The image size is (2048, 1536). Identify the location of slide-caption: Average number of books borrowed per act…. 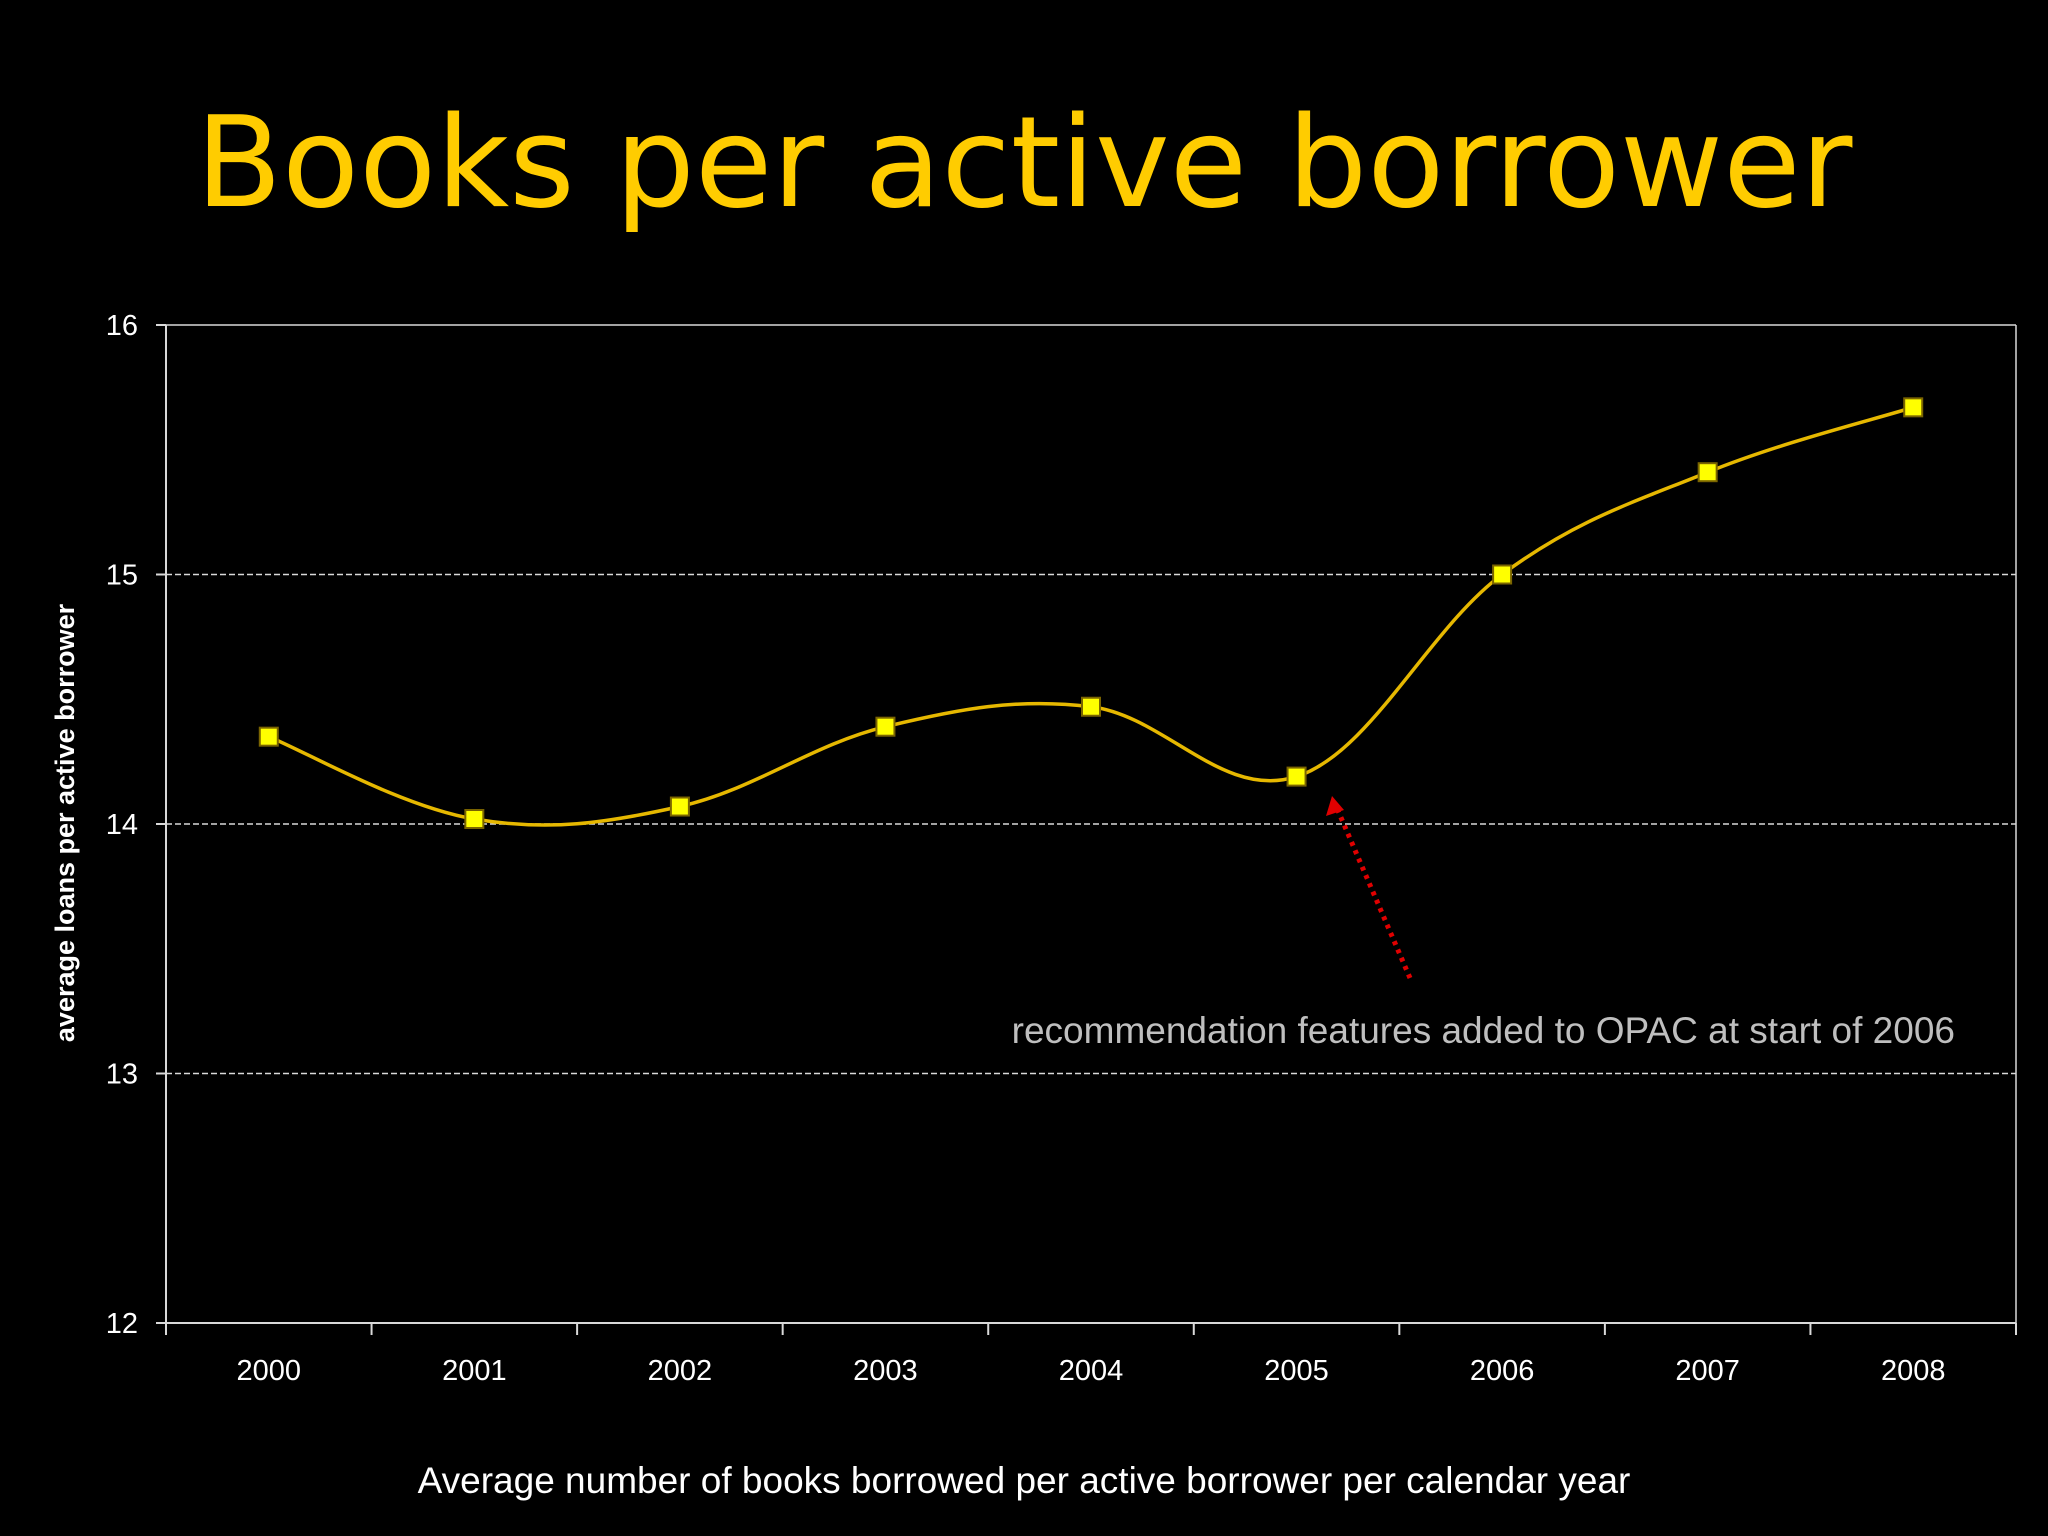
(1024, 1480).